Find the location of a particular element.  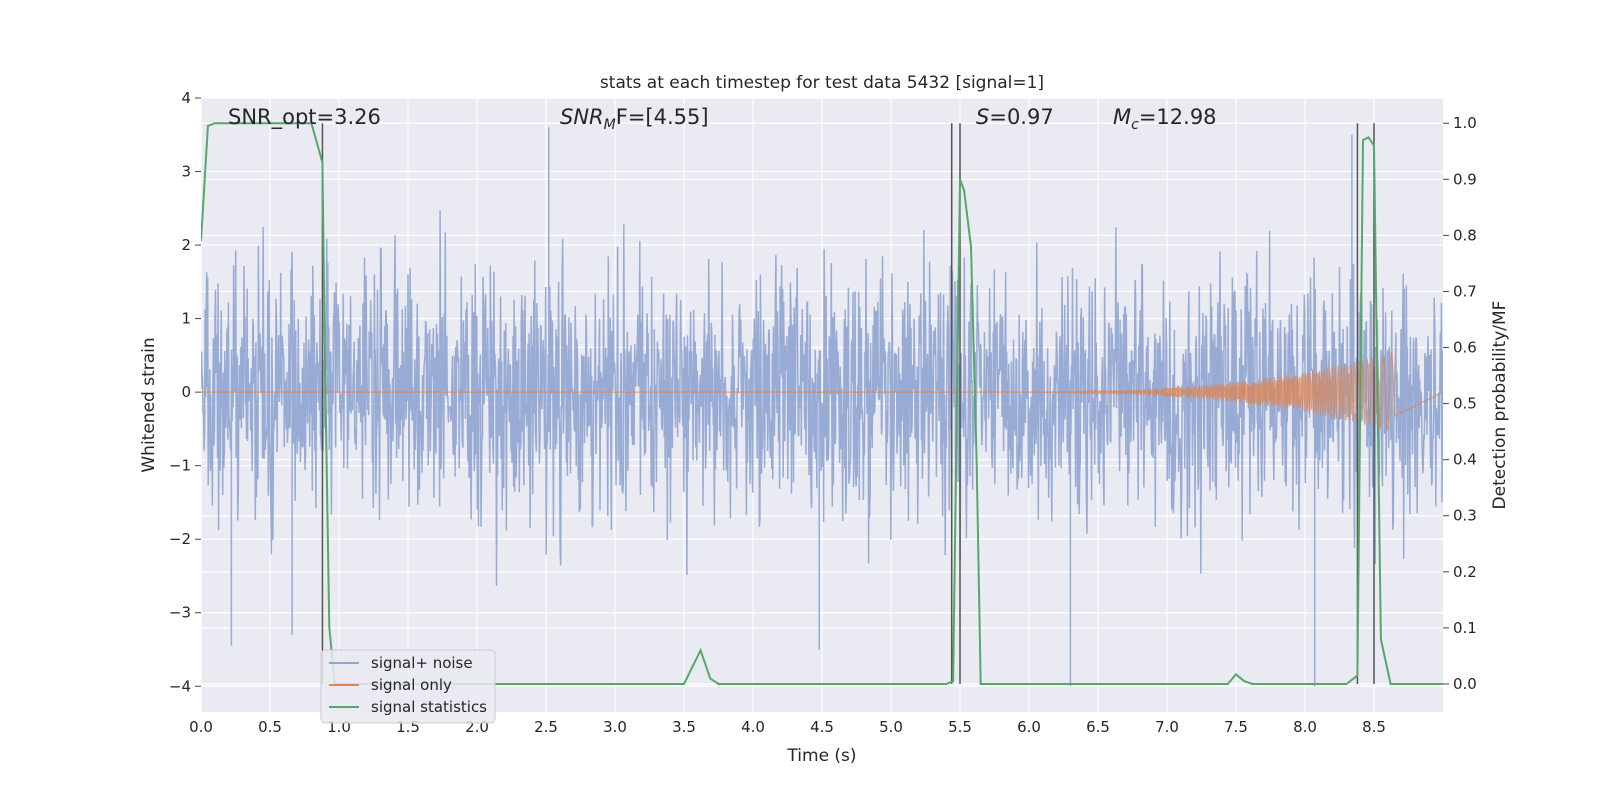

y-axis-left-ticks: 4 3 2 1 0 −1 −2 −3 −4 is located at coordinates (185, 392).